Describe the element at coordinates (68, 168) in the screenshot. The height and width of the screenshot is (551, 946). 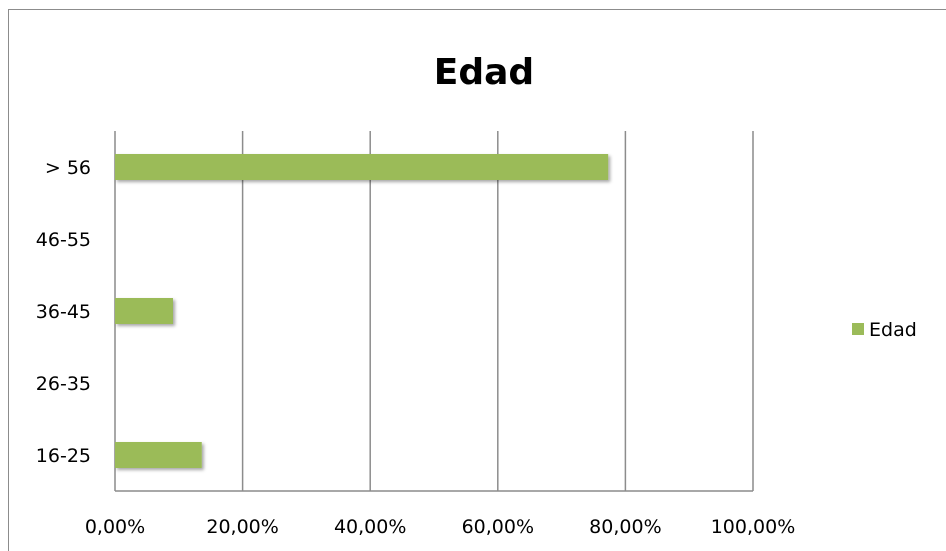
I see `y-tick-label: > 56` at that location.